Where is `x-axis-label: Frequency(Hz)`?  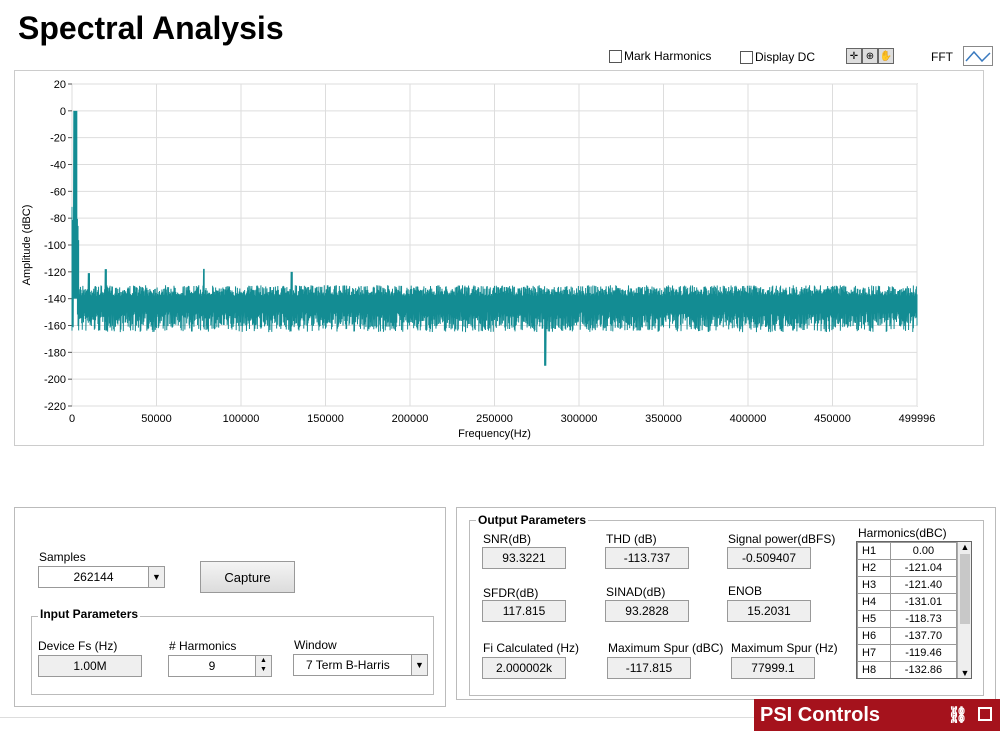 x-axis-label: Frequency(Hz) is located at coordinates (494, 434).